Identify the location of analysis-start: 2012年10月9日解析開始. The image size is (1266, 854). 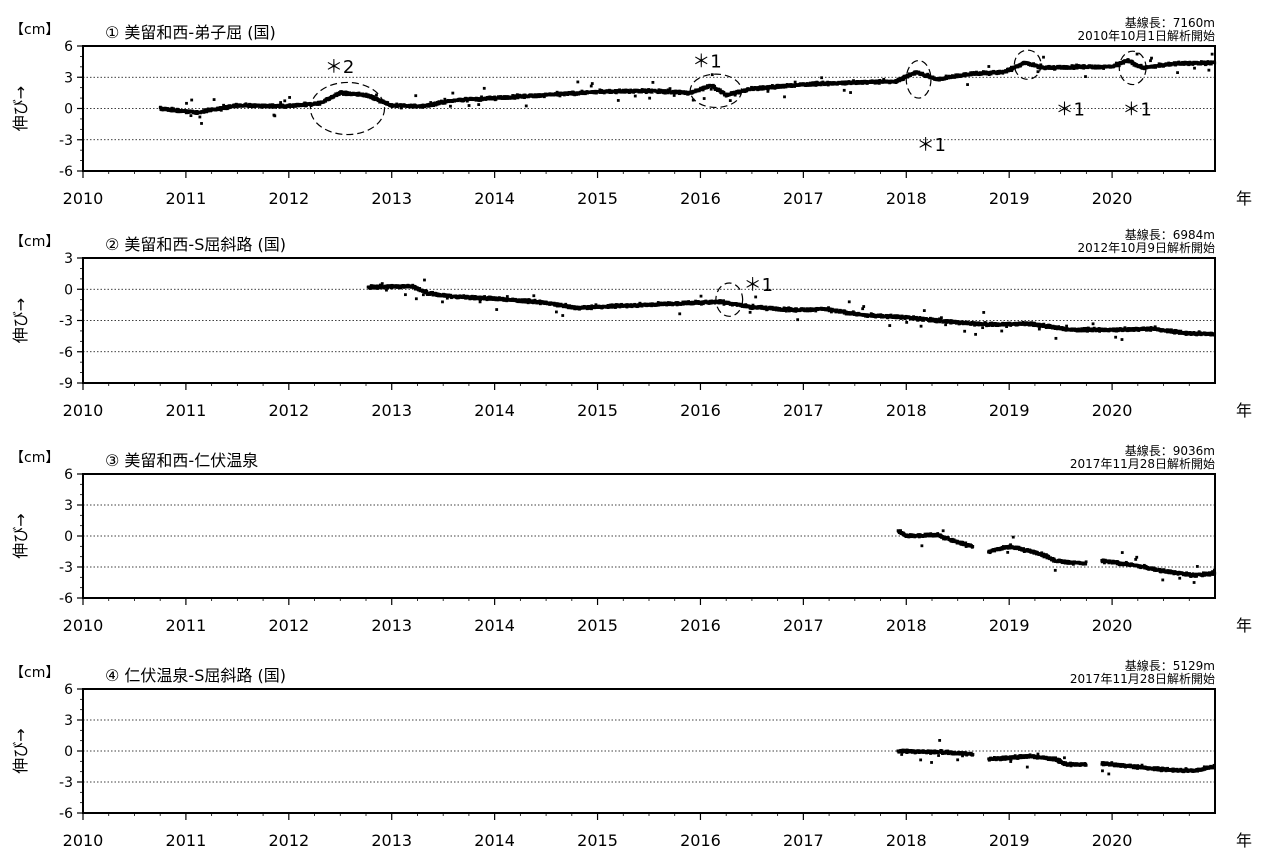
(1146, 248).